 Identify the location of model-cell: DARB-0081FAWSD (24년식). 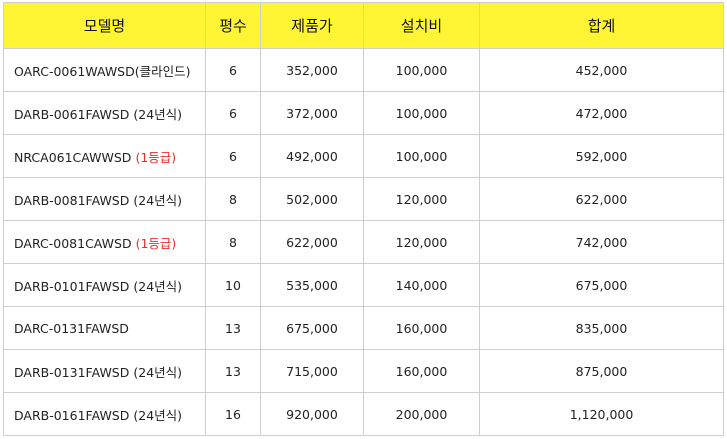
(104, 199).